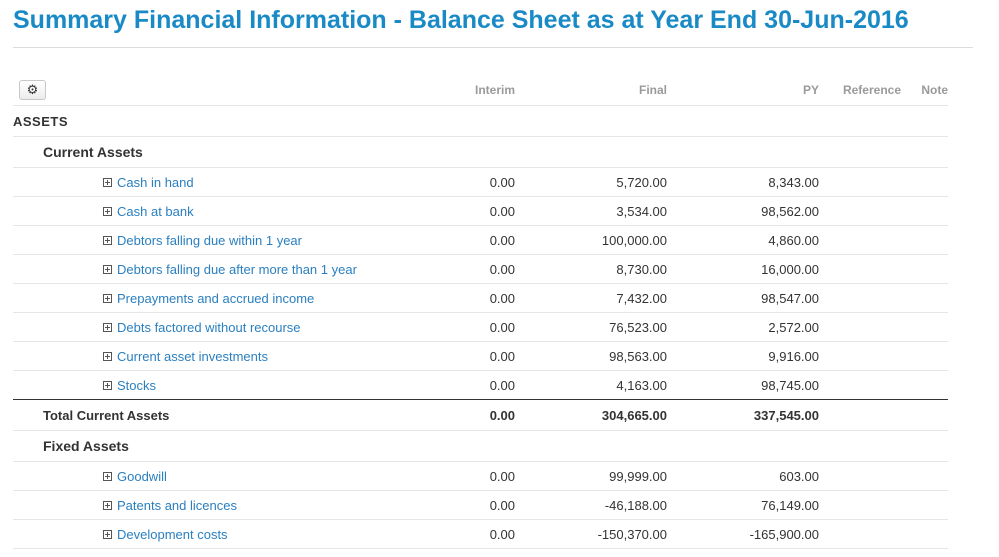  What do you see at coordinates (480, 121) in the screenshot?
I see `assets-heading-row: ASSETS` at bounding box center [480, 121].